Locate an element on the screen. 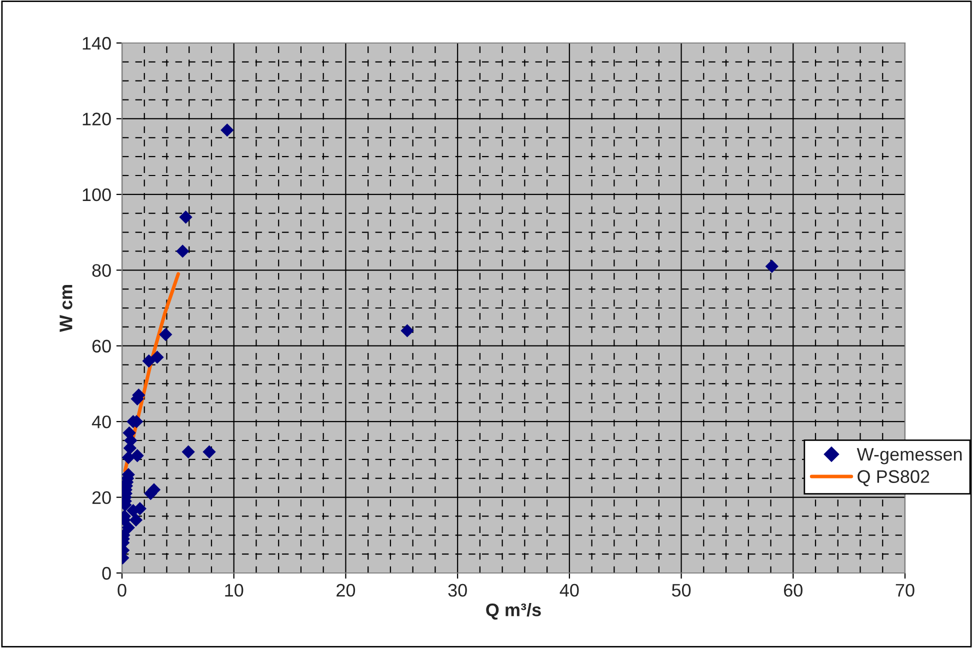 Image resolution: width=973 pixels, height=648 pixels. x-tick-label: 0 is located at coordinates (122, 590).